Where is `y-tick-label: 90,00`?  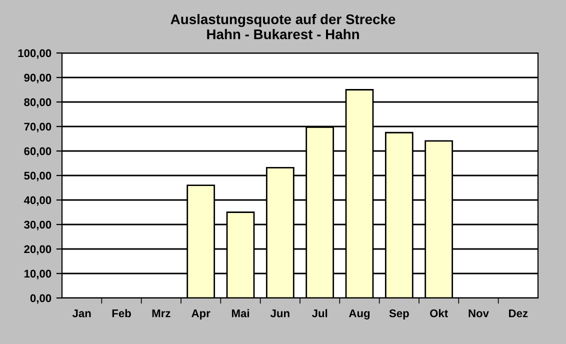 y-tick-label: 90,00 is located at coordinates (38, 79).